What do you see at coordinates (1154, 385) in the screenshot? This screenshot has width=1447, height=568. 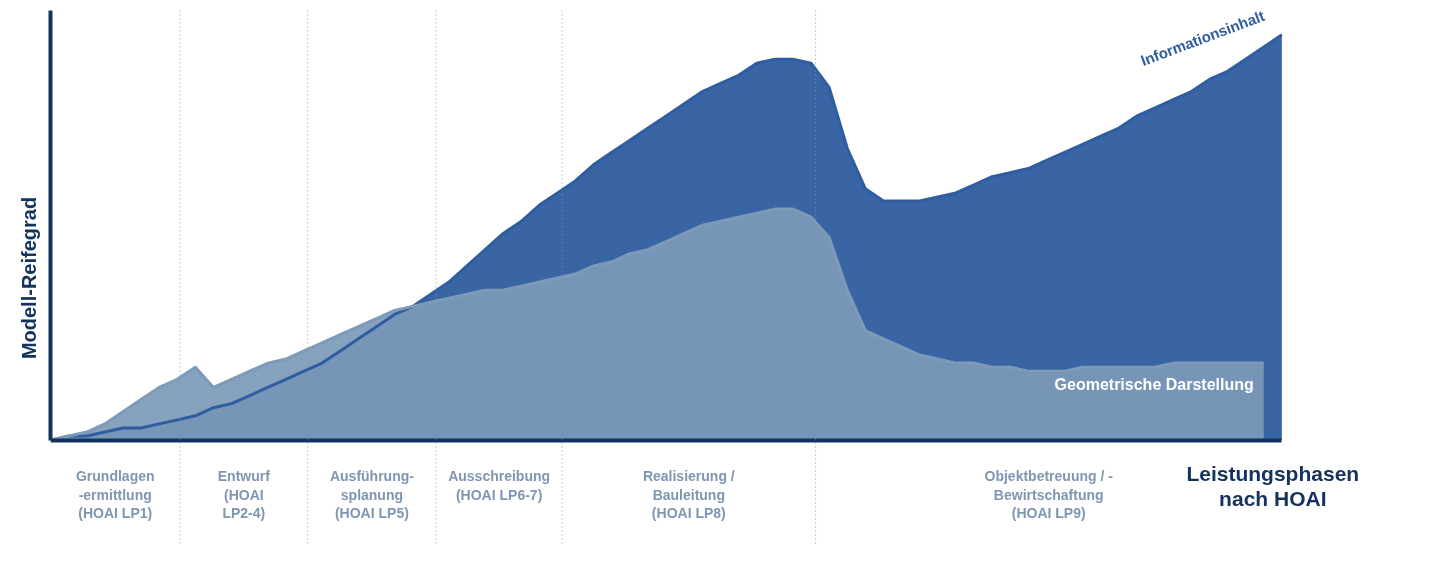 I see `series-label: Geometrische Darstellung` at bounding box center [1154, 385].